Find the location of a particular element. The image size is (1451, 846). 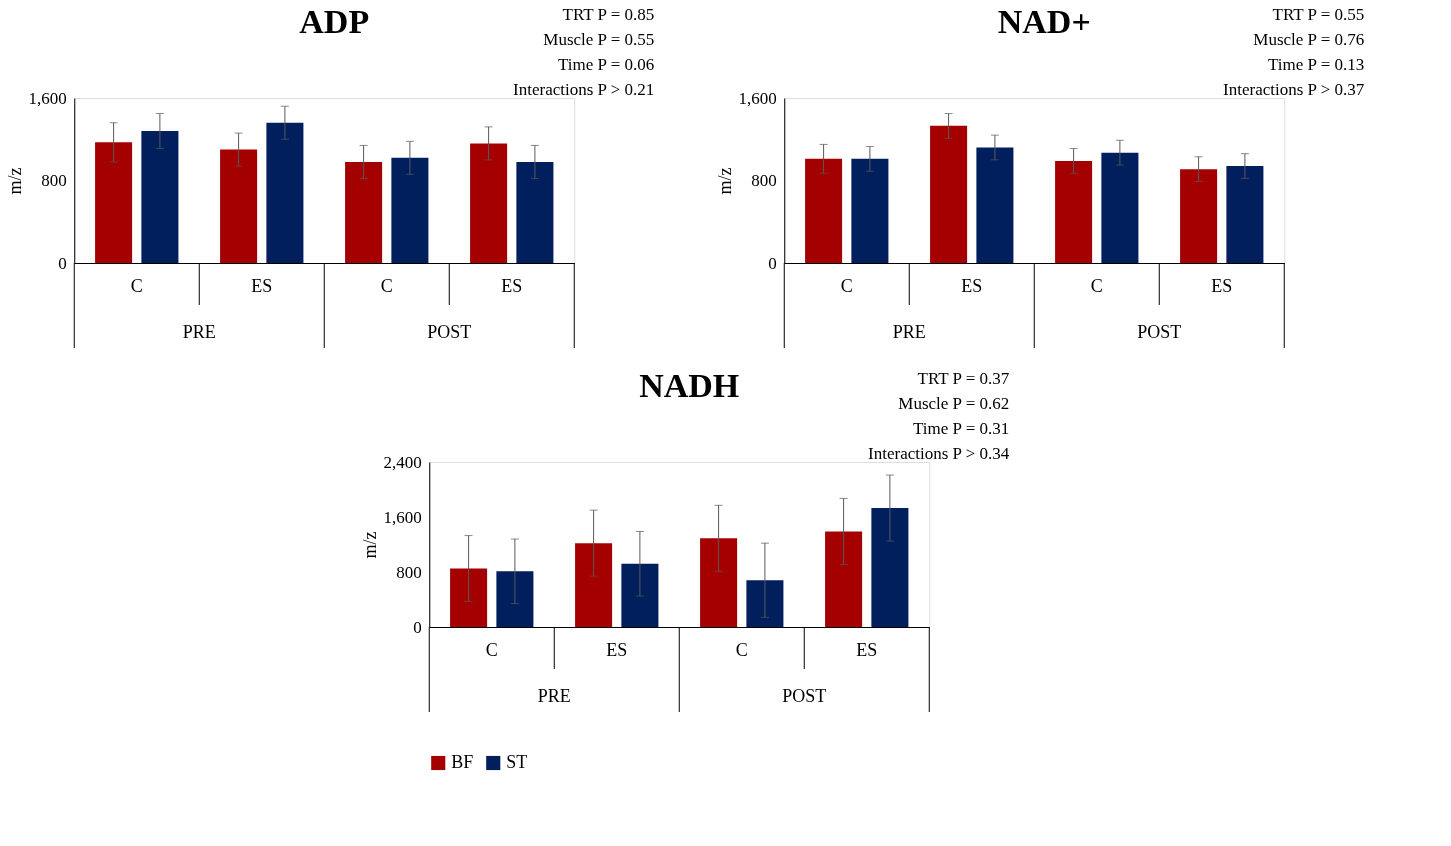

chart-title: NAD+ is located at coordinates (1044, 21).